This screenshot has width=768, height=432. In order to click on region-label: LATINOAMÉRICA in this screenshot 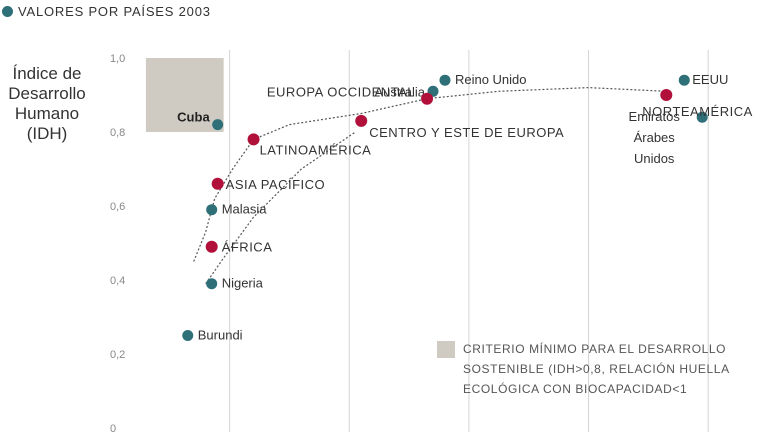, I will do `click(316, 149)`.